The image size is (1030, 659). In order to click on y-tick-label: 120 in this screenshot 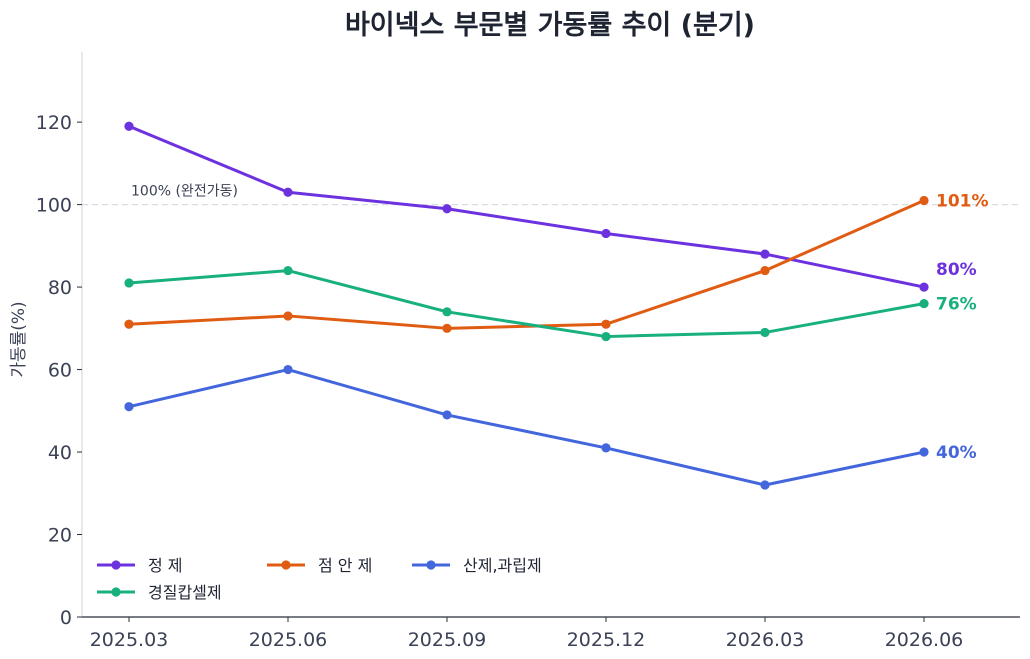, I will do `click(54, 123)`.